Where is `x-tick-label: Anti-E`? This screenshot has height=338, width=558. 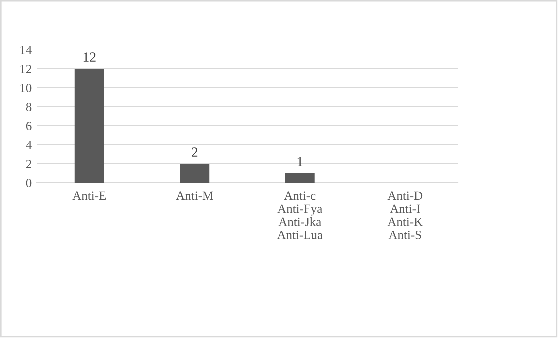 x-tick-label: Anti-E is located at coordinates (89, 196).